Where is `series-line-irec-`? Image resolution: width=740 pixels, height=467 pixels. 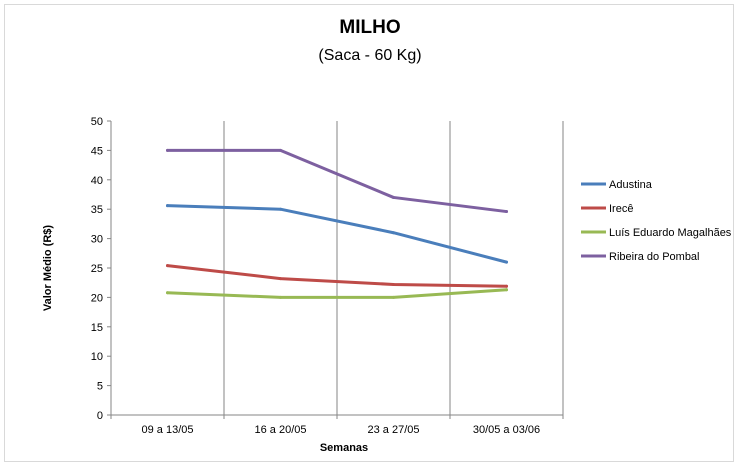
series-line-irec- is located at coordinates (337, 276).